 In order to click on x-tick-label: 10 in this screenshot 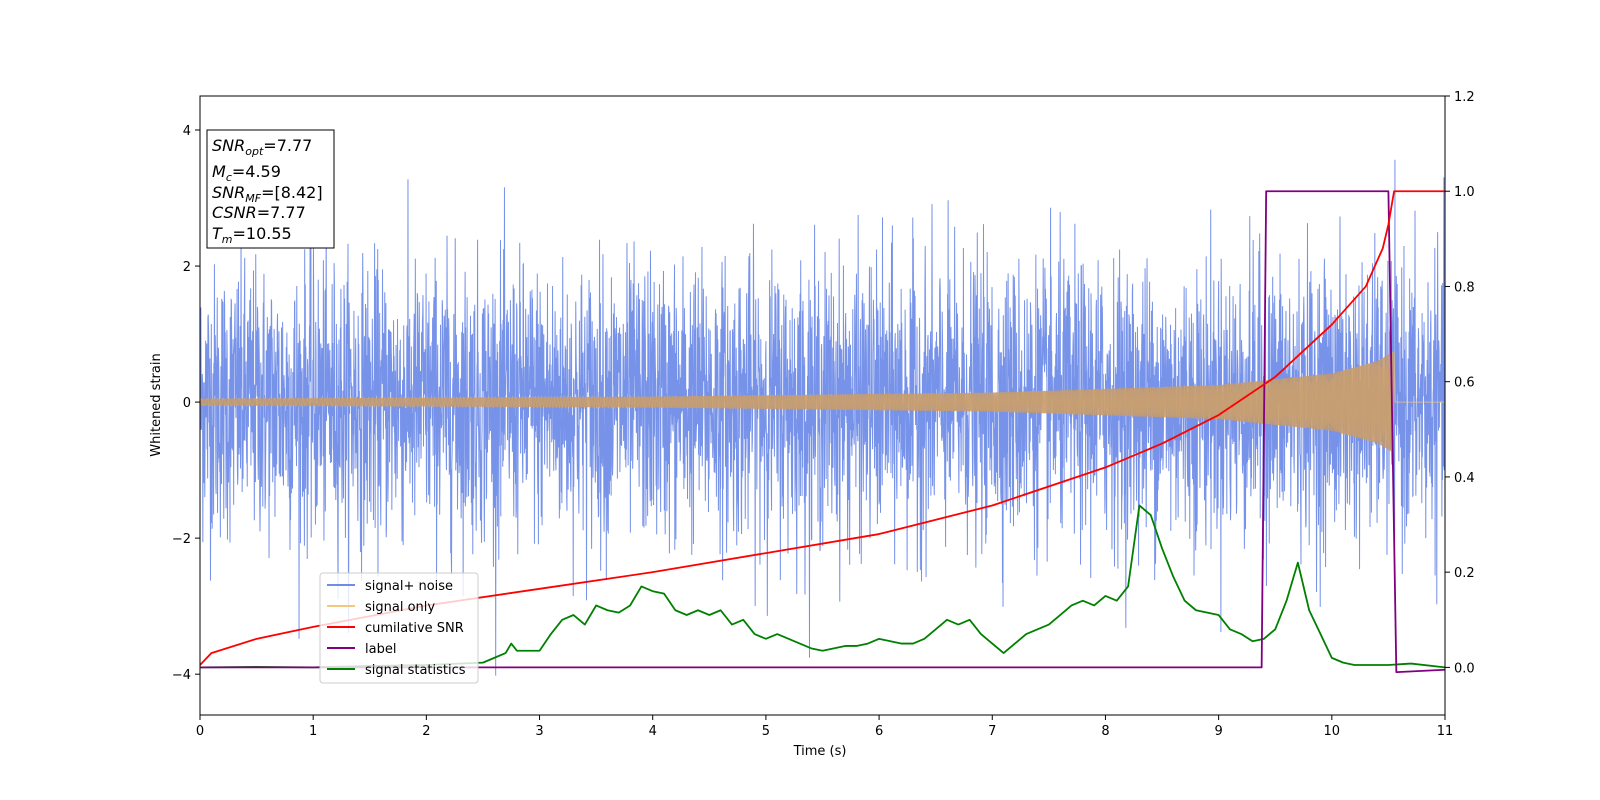, I will do `click(1332, 731)`.